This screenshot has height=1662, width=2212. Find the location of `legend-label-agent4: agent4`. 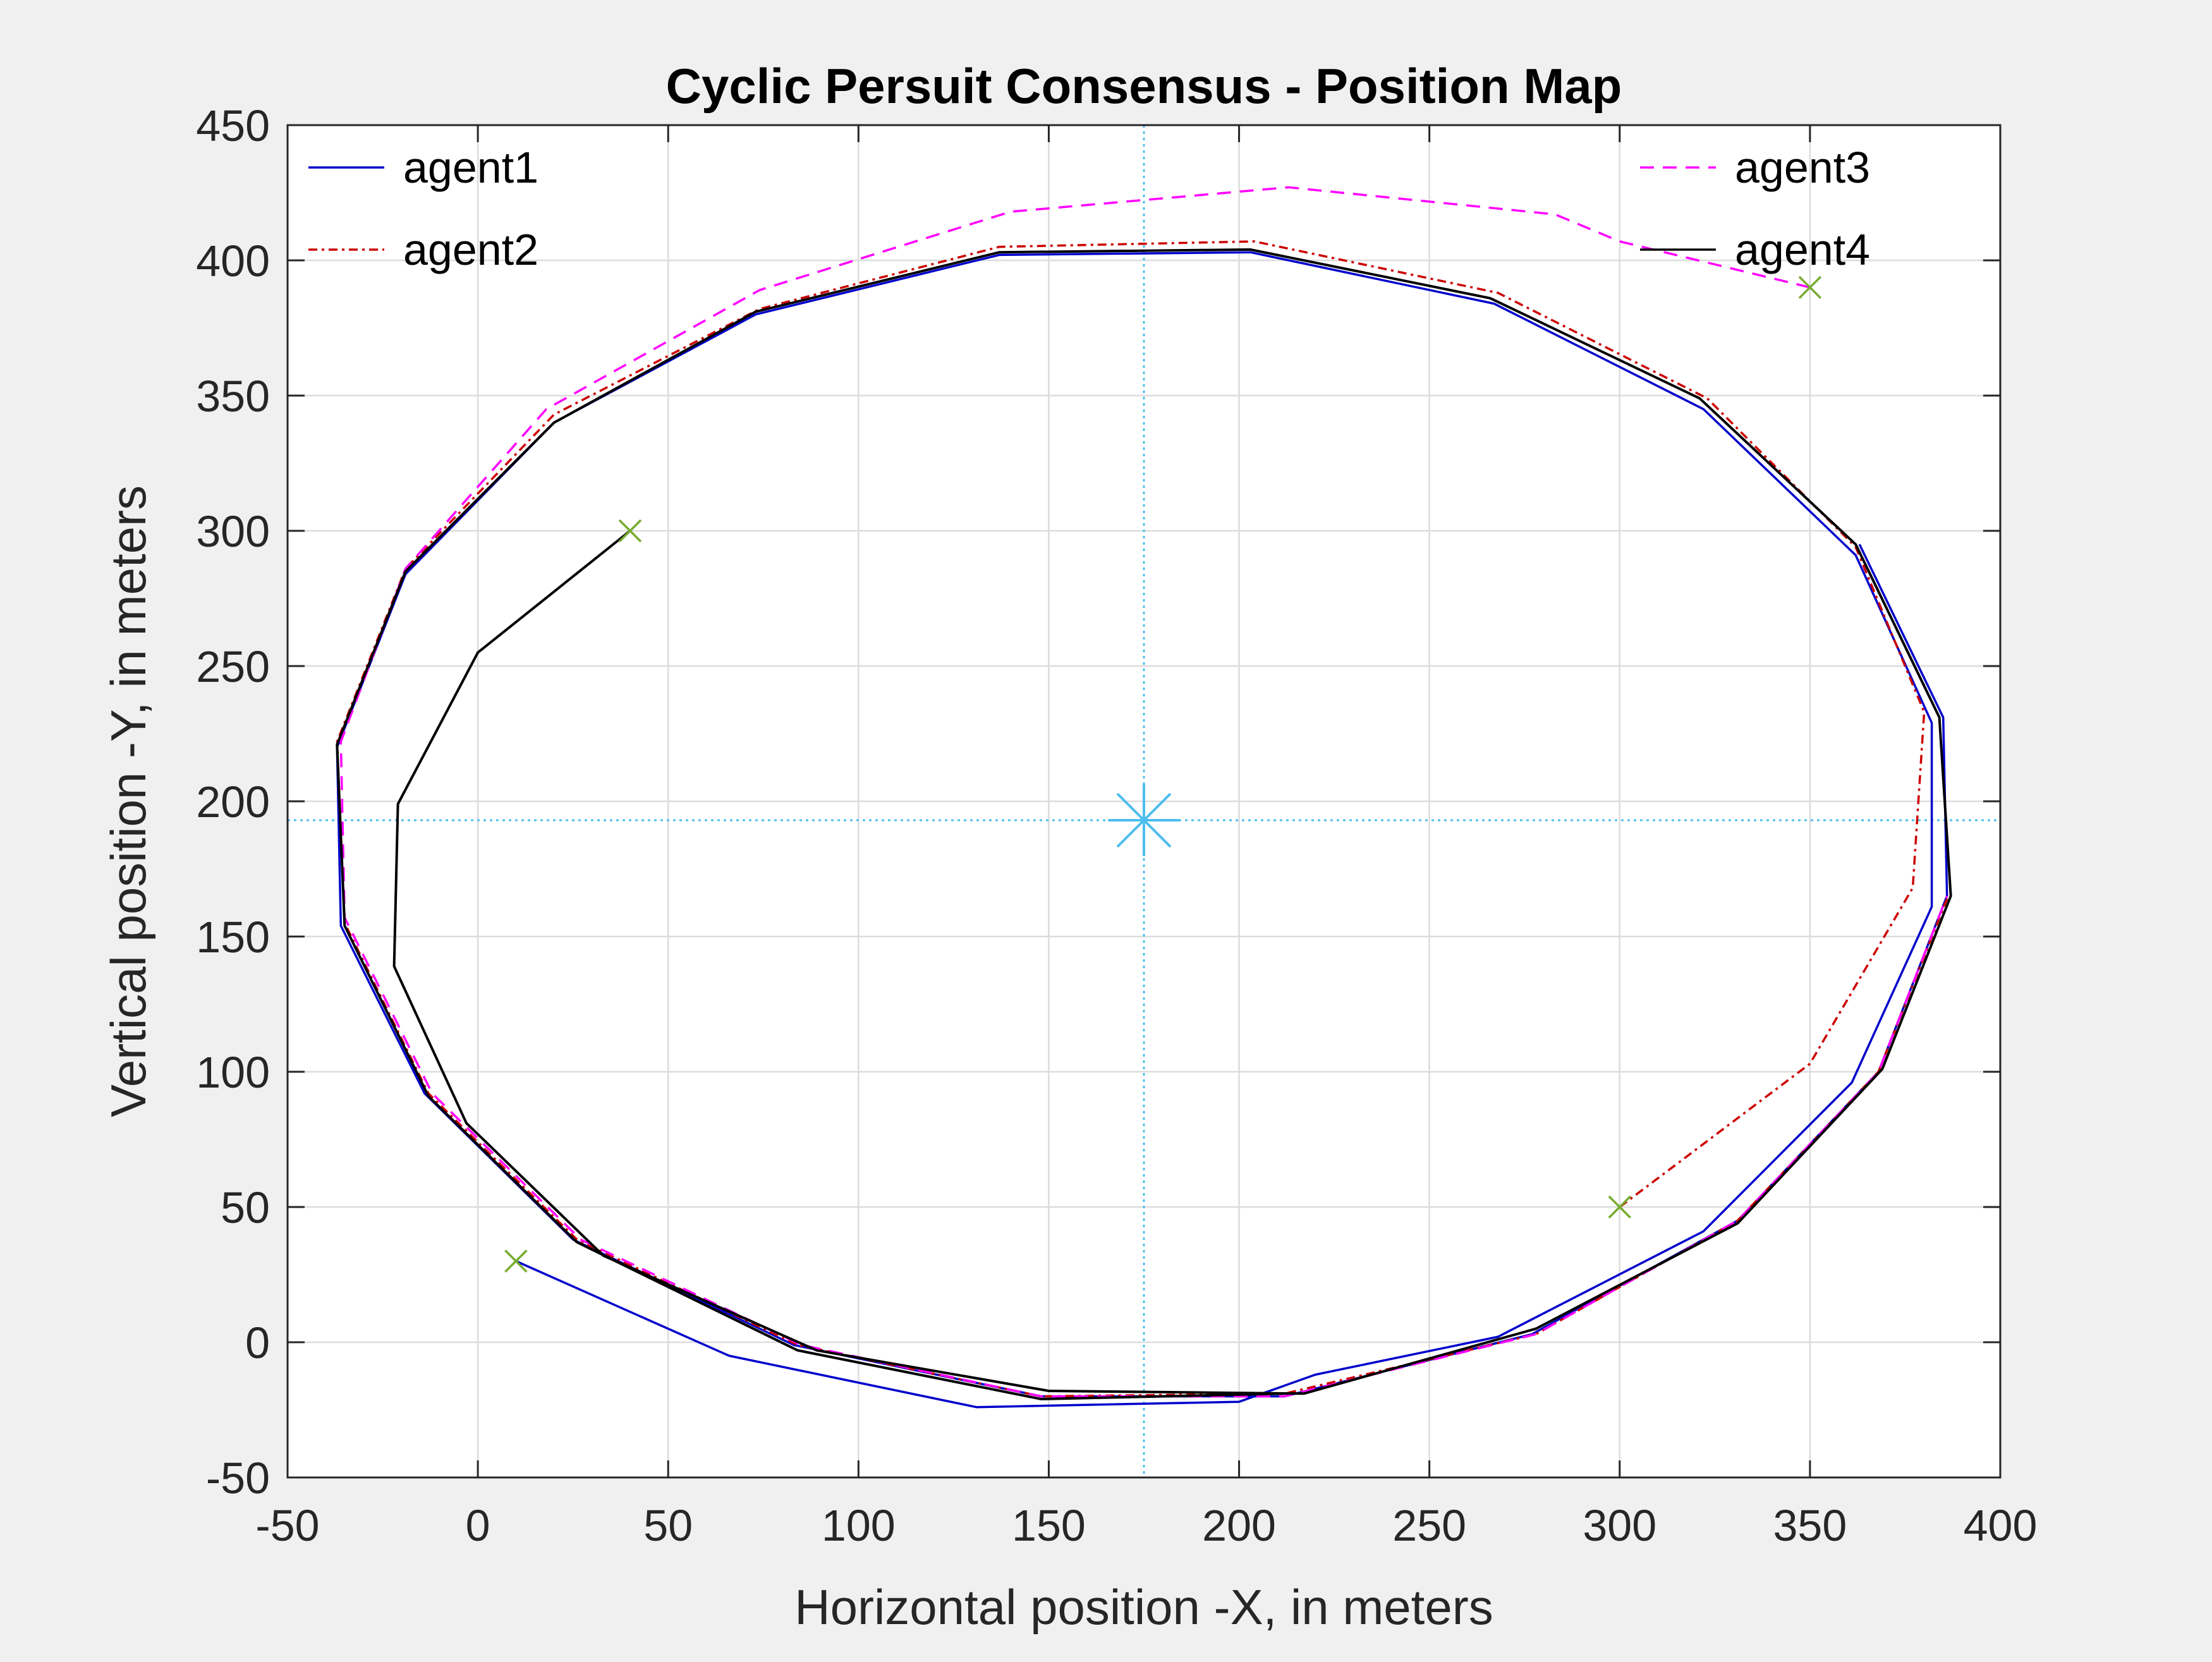

legend-label-agent4: agent4 is located at coordinates (1802, 249).